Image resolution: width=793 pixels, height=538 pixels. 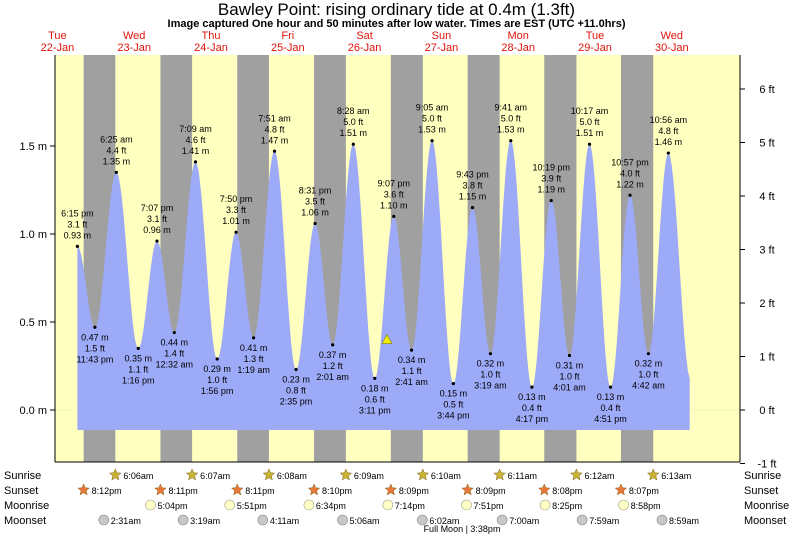 I want to click on moonrise-time: 5:04pm, so click(x=173, y=506).